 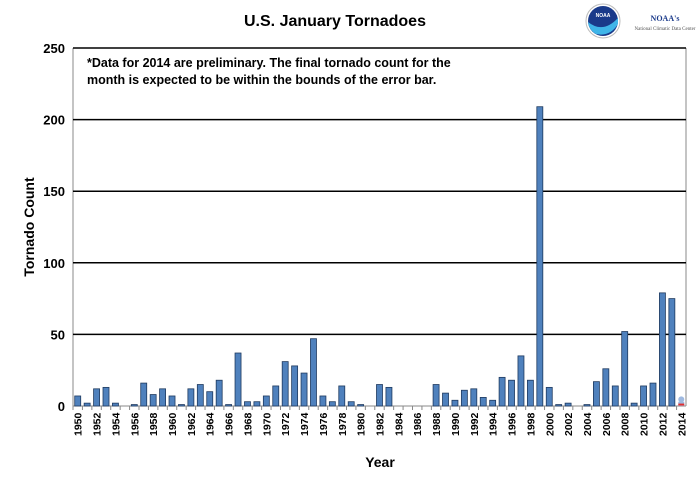 I want to click on x-tick-label: 1978, so click(x=343, y=424).